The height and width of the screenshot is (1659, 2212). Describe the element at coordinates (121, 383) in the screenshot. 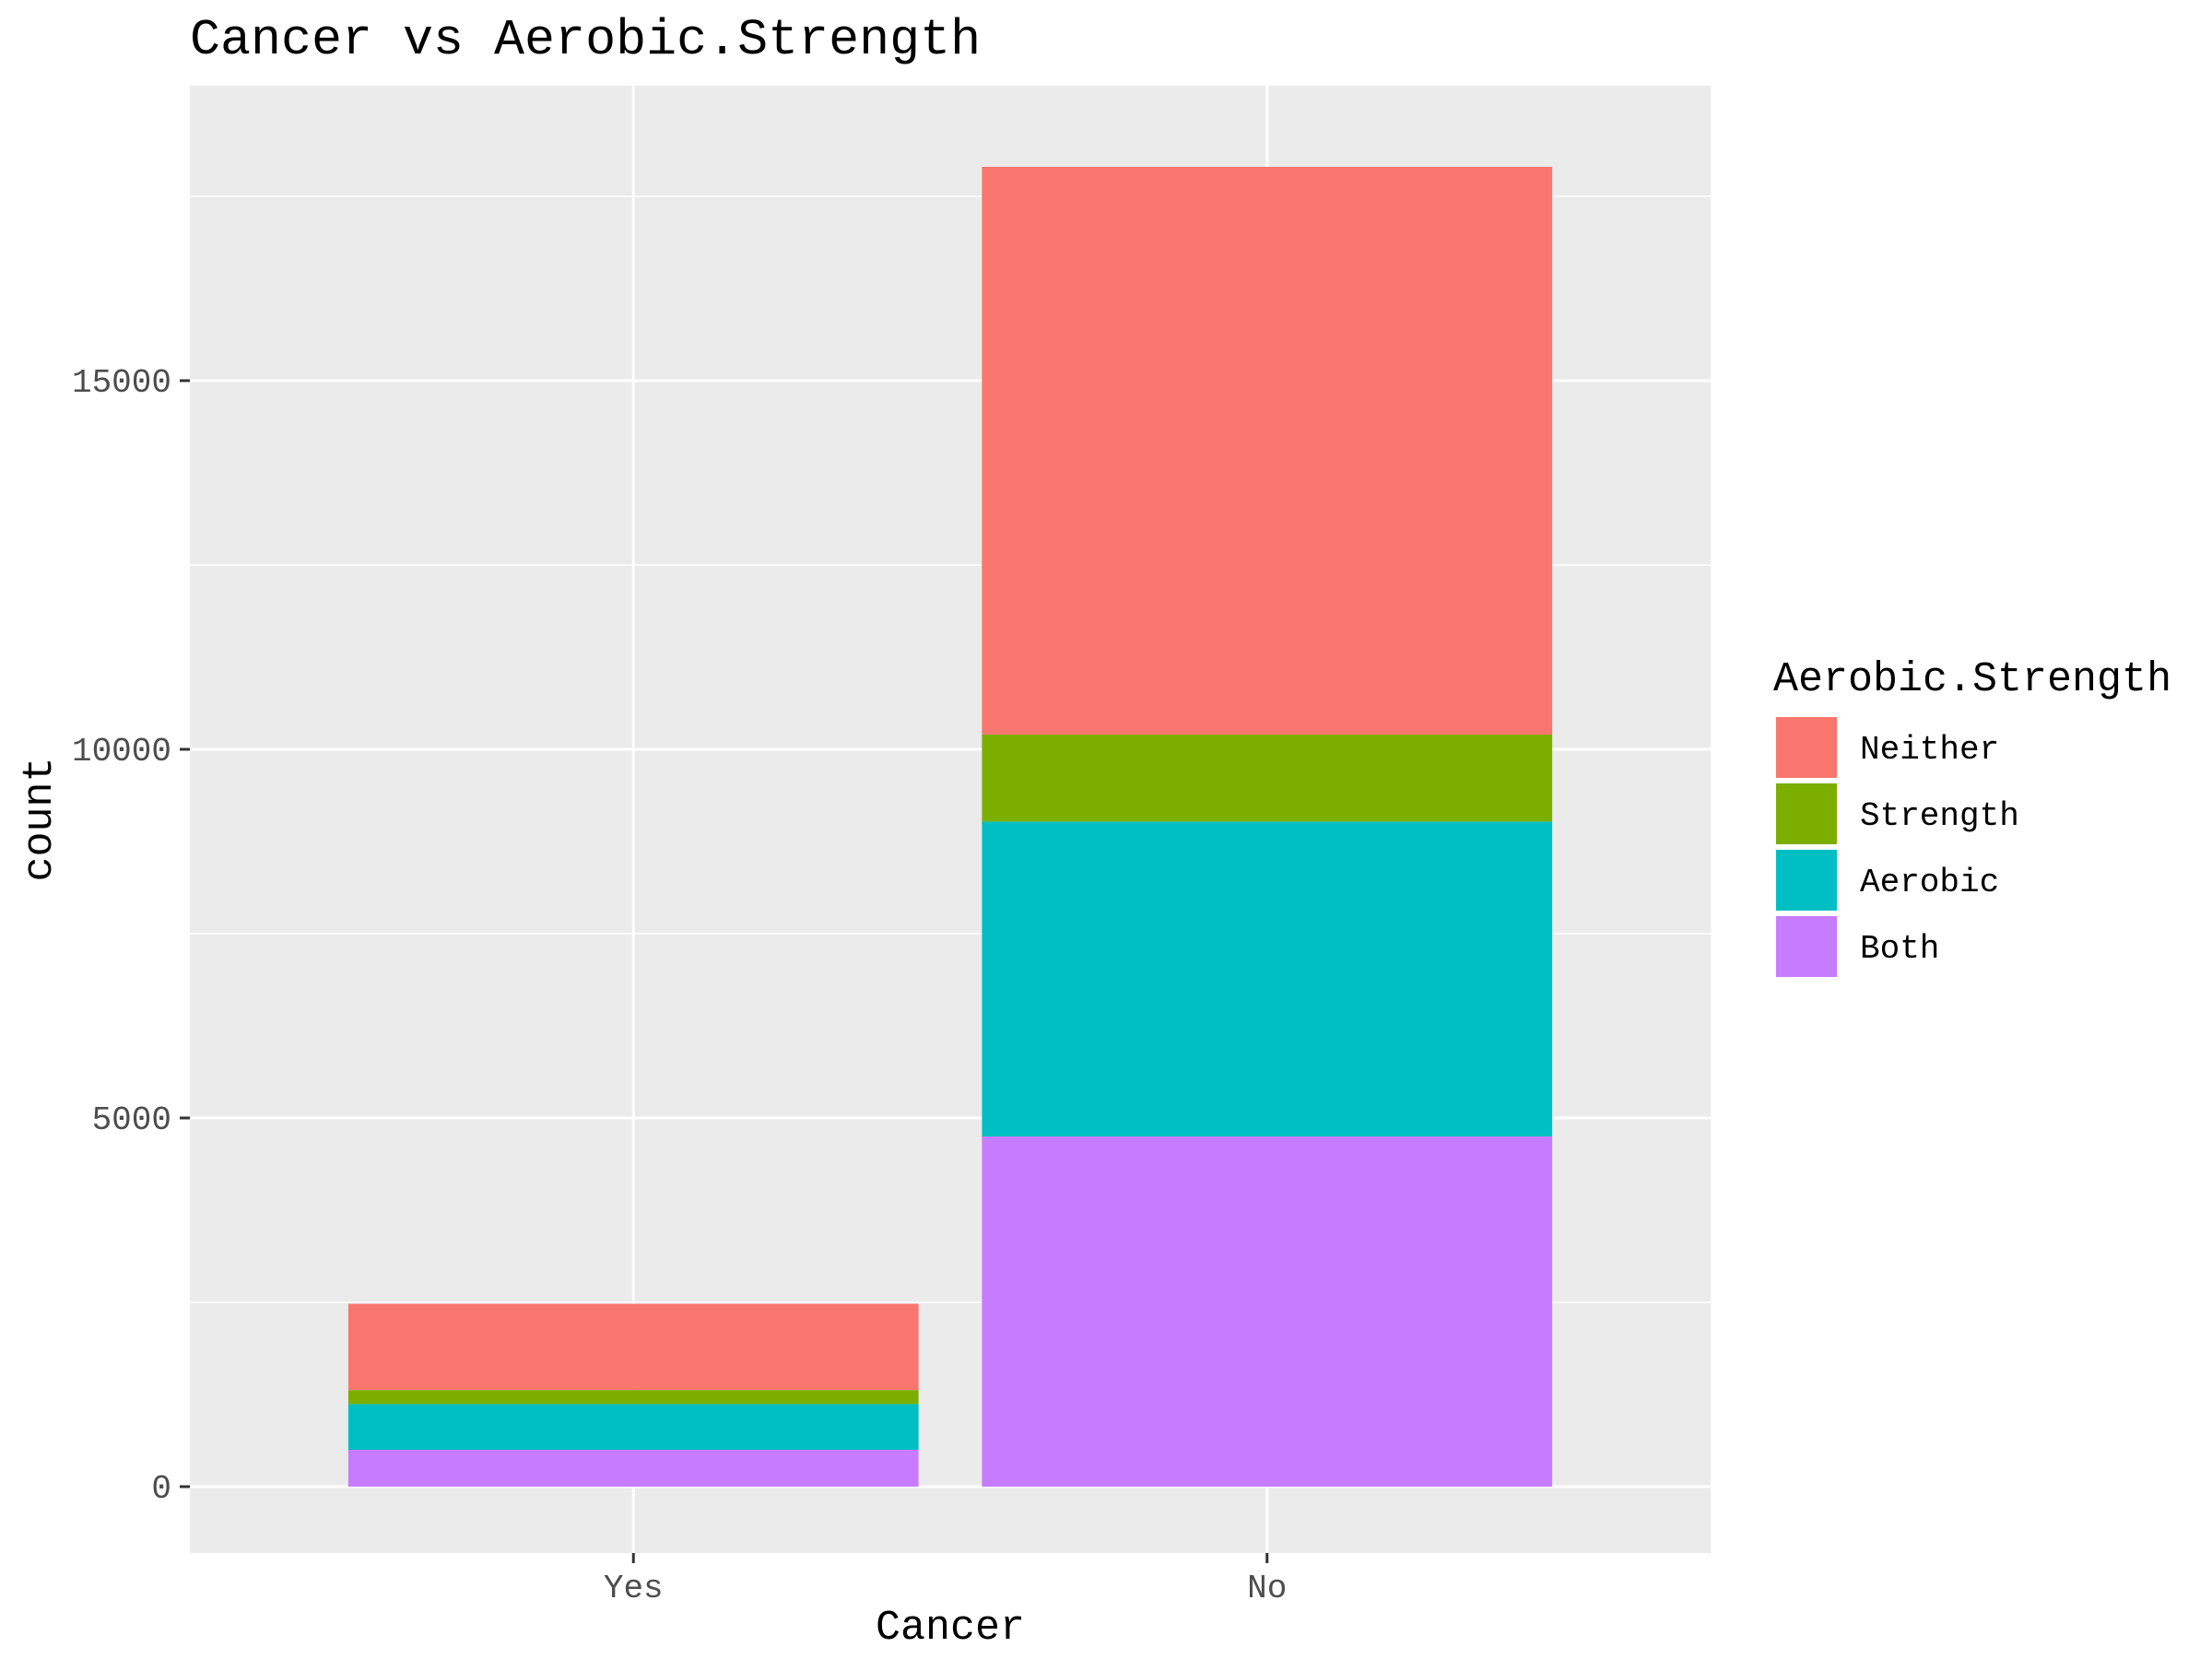

I see `y-tick-label: 15000` at that location.